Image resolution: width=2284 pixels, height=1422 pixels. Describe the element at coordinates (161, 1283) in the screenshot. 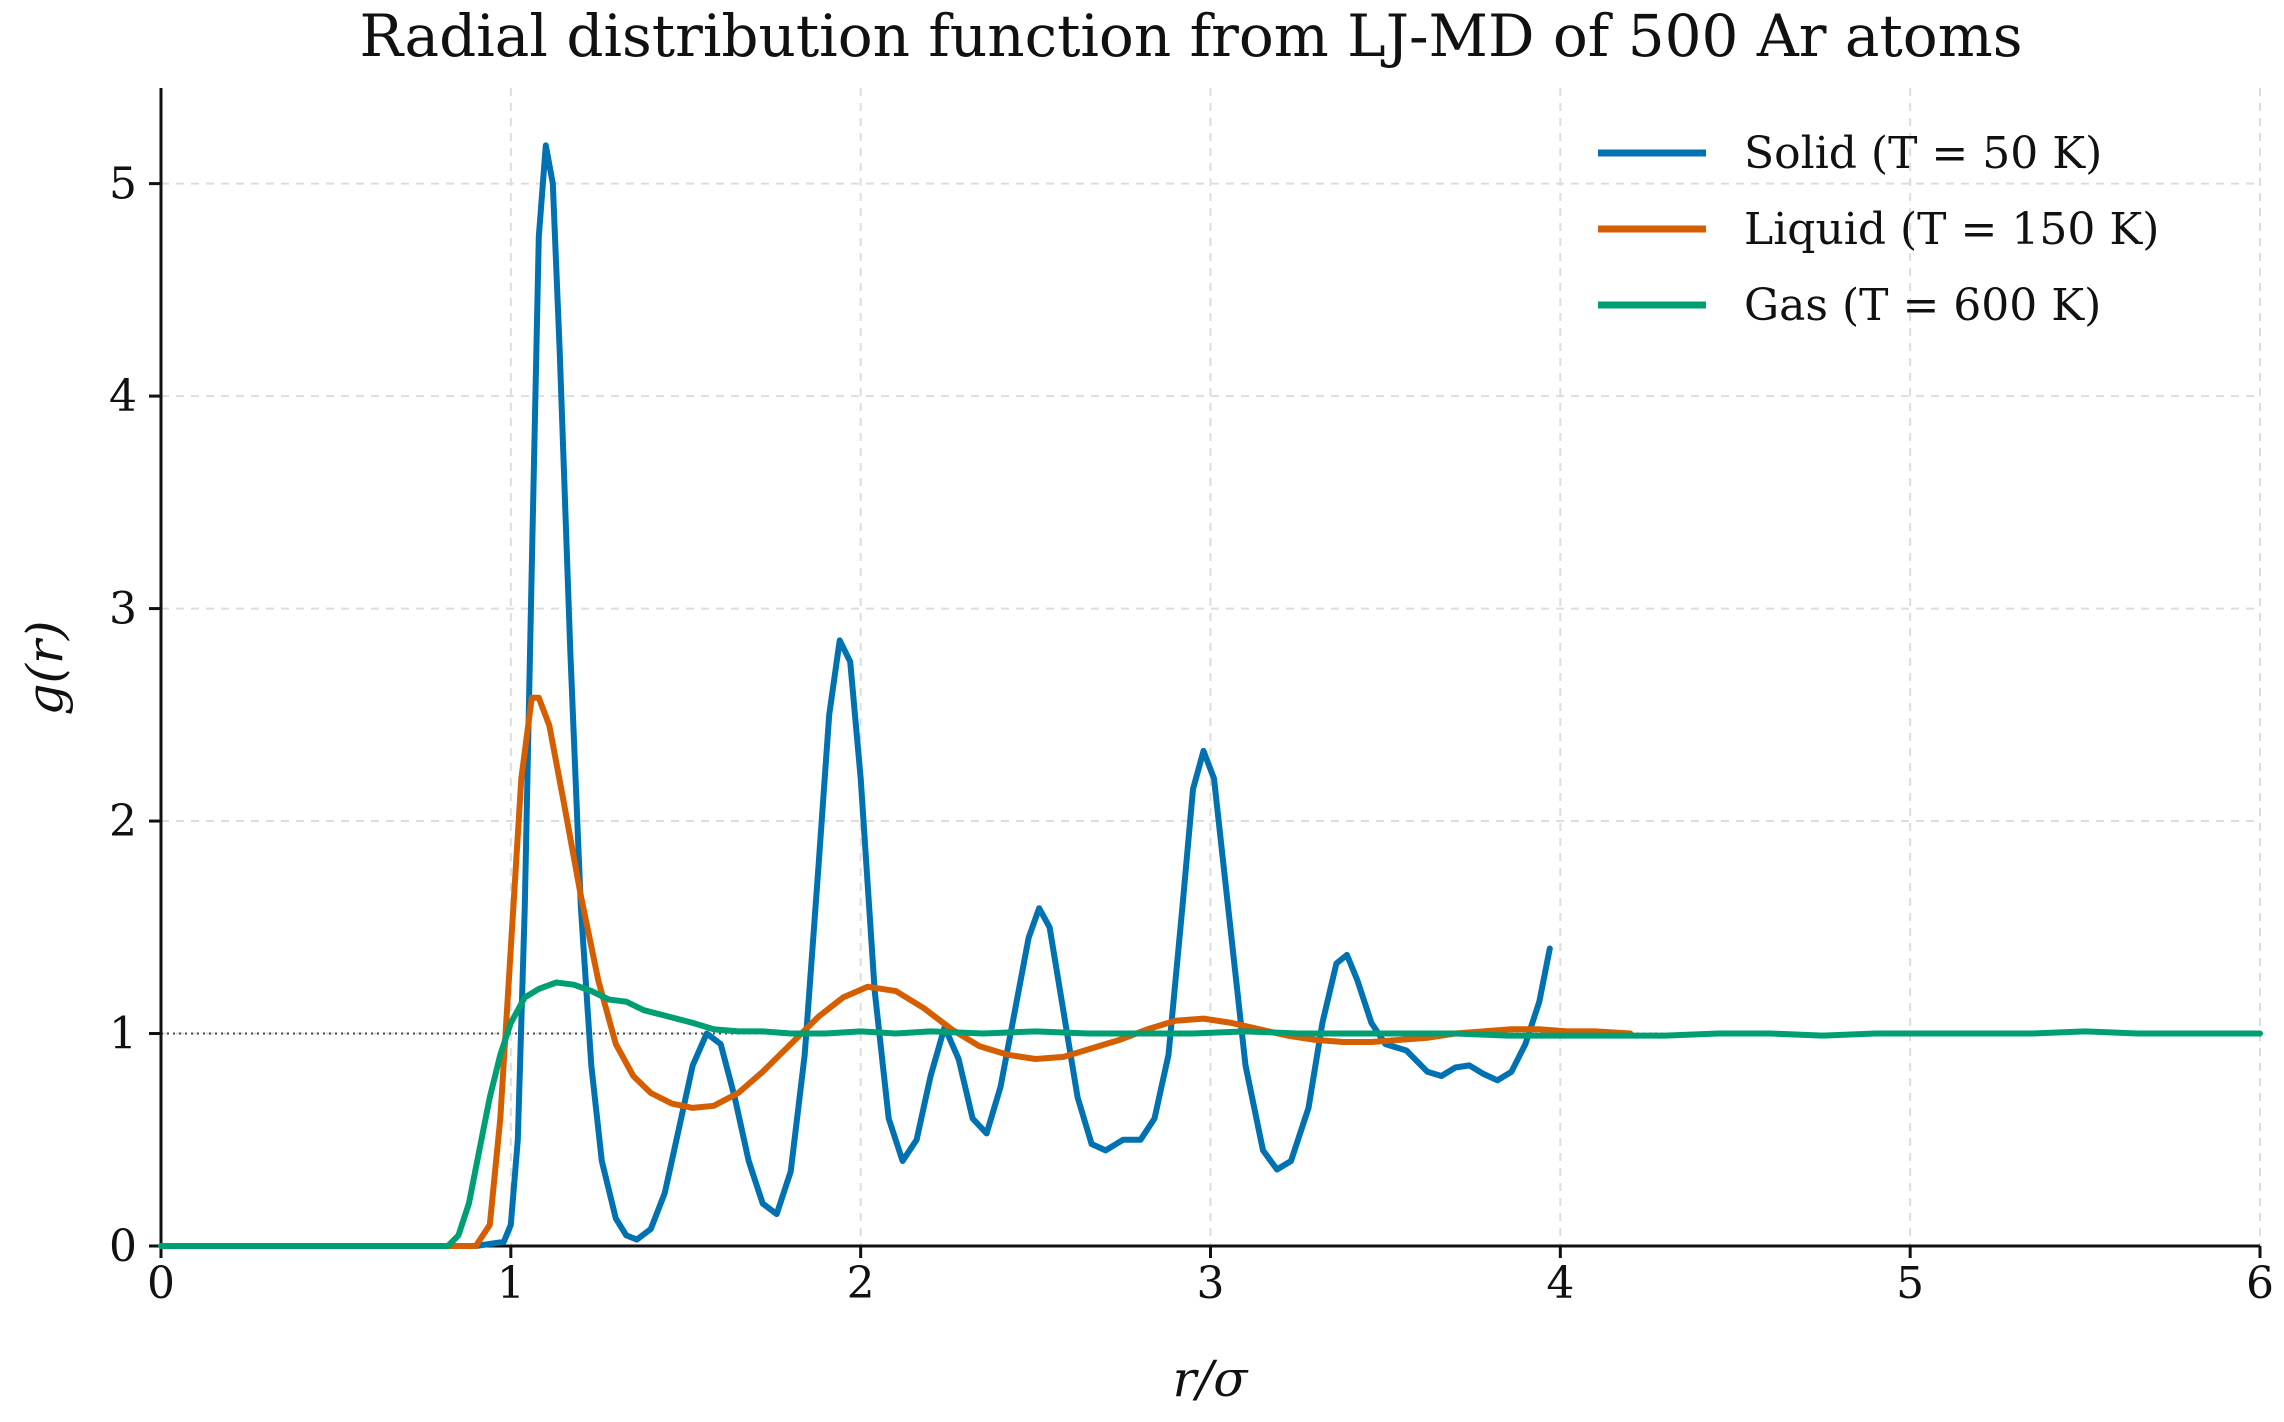

I see `x-tick-label: 0` at that location.